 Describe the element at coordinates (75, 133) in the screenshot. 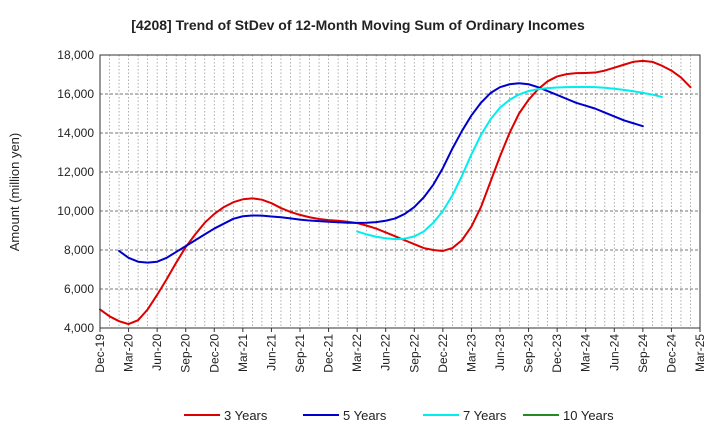

I see `y-tick-label: 14,000` at that location.